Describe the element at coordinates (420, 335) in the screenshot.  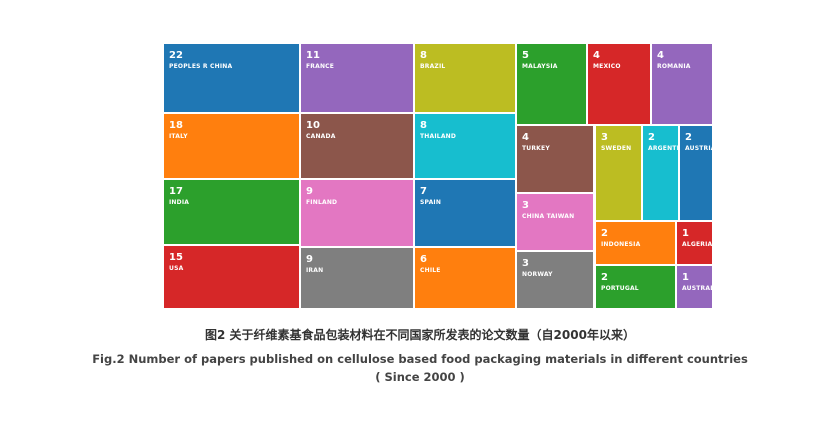
I see `caption-chinese: 图2 关于纤维素基食品包装材料在不同国家所发表的论文数量（自2000年以来）` at that location.